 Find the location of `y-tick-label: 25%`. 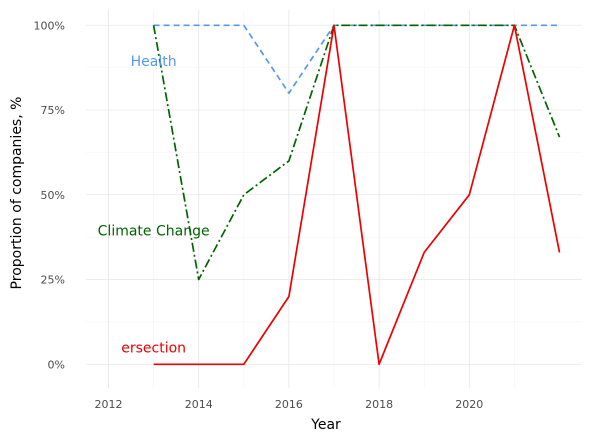

y-tick-label: 25% is located at coordinates (53, 280).